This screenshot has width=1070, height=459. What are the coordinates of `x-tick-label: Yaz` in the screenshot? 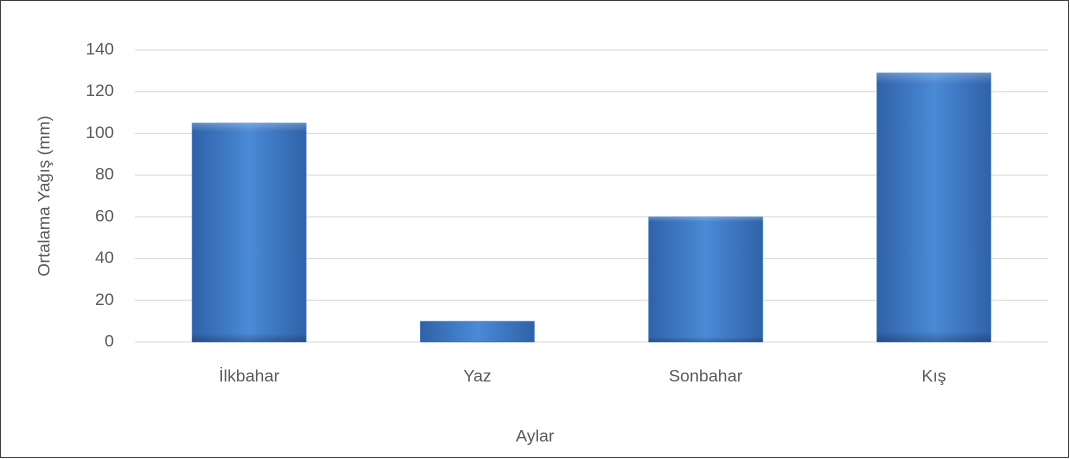 It's located at (477, 375).